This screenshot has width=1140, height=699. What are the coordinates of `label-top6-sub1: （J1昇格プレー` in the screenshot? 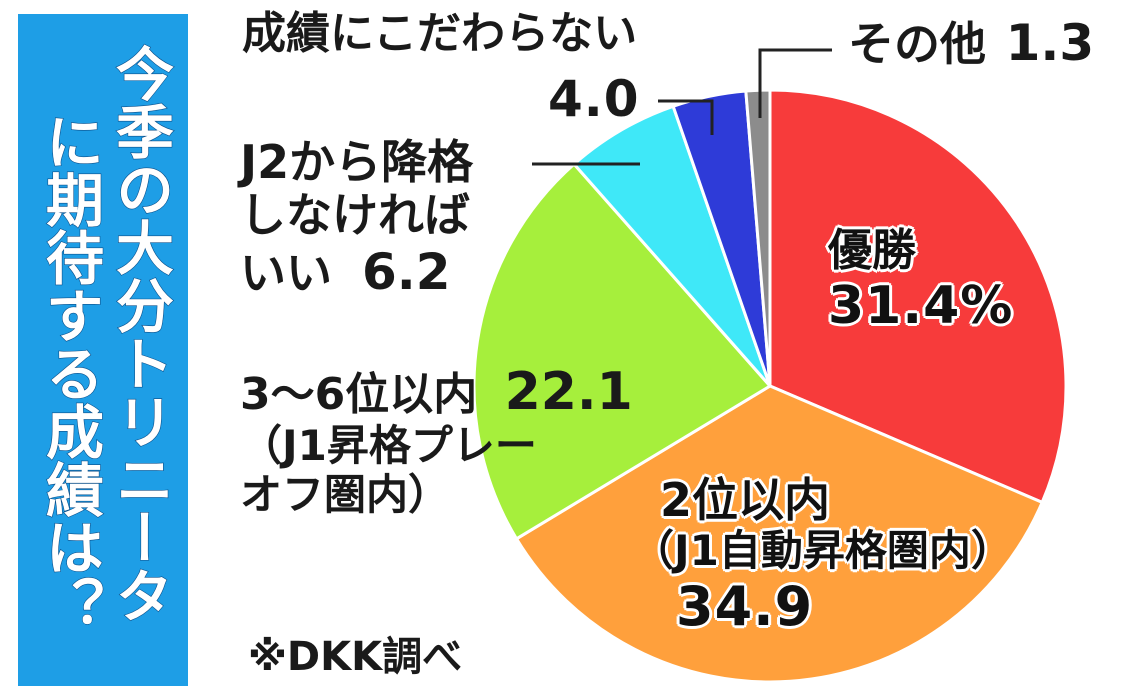 It's located at (388, 446).